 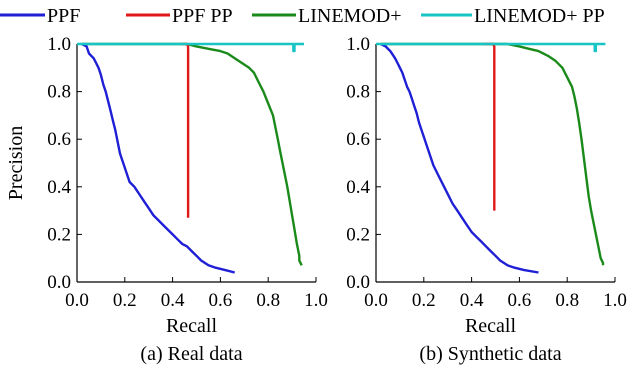 I want to click on legend-item-linemod-pp: LINEMOD+ PP, so click(x=513, y=16).